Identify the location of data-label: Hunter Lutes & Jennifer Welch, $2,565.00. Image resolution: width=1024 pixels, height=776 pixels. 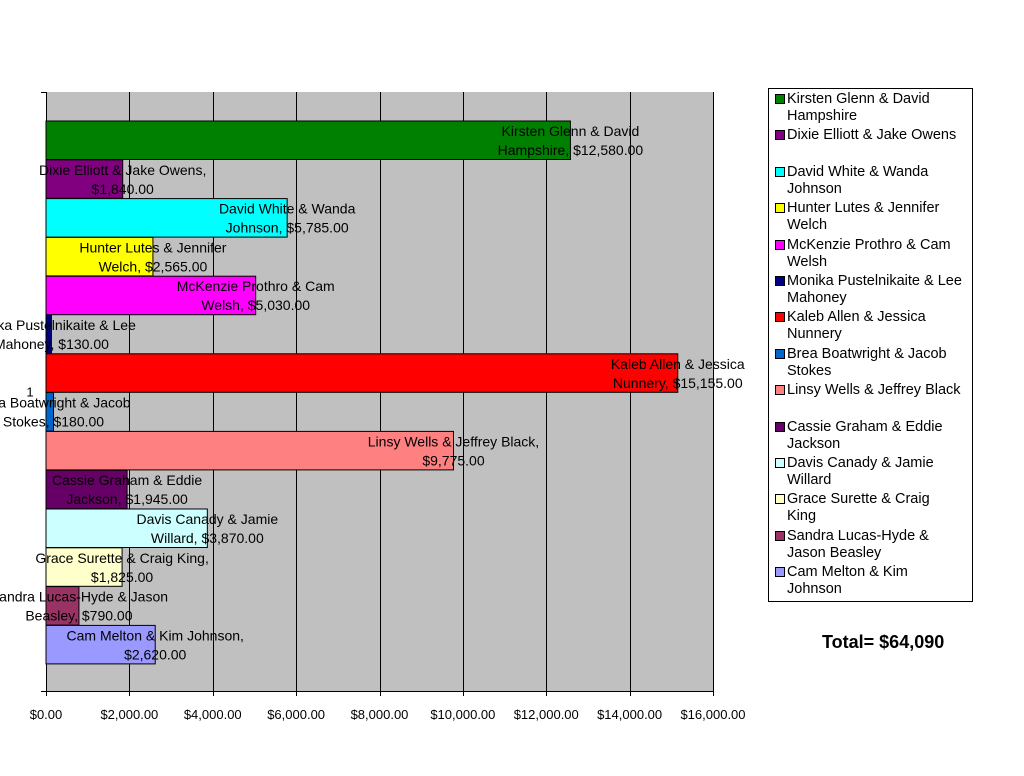
(152, 256).